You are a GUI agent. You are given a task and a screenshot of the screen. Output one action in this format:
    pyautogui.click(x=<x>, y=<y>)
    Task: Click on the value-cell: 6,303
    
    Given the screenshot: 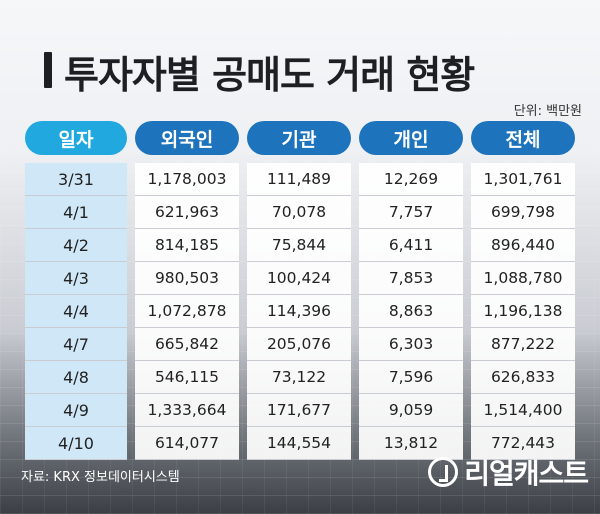 What is the action you would take?
    pyautogui.click(x=411, y=344)
    